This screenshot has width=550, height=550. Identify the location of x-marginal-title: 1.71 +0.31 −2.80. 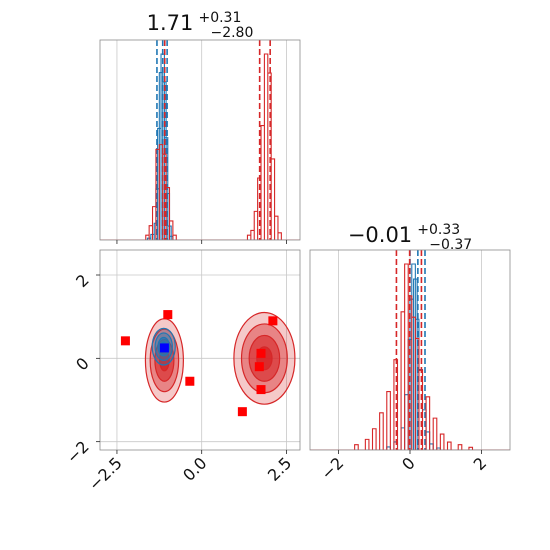
(200, 24).